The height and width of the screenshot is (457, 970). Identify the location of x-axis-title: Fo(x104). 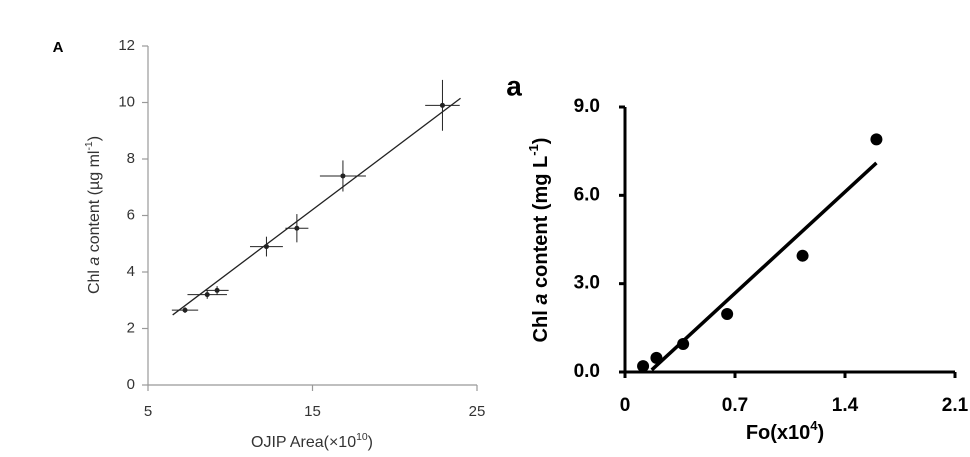
(785, 431).